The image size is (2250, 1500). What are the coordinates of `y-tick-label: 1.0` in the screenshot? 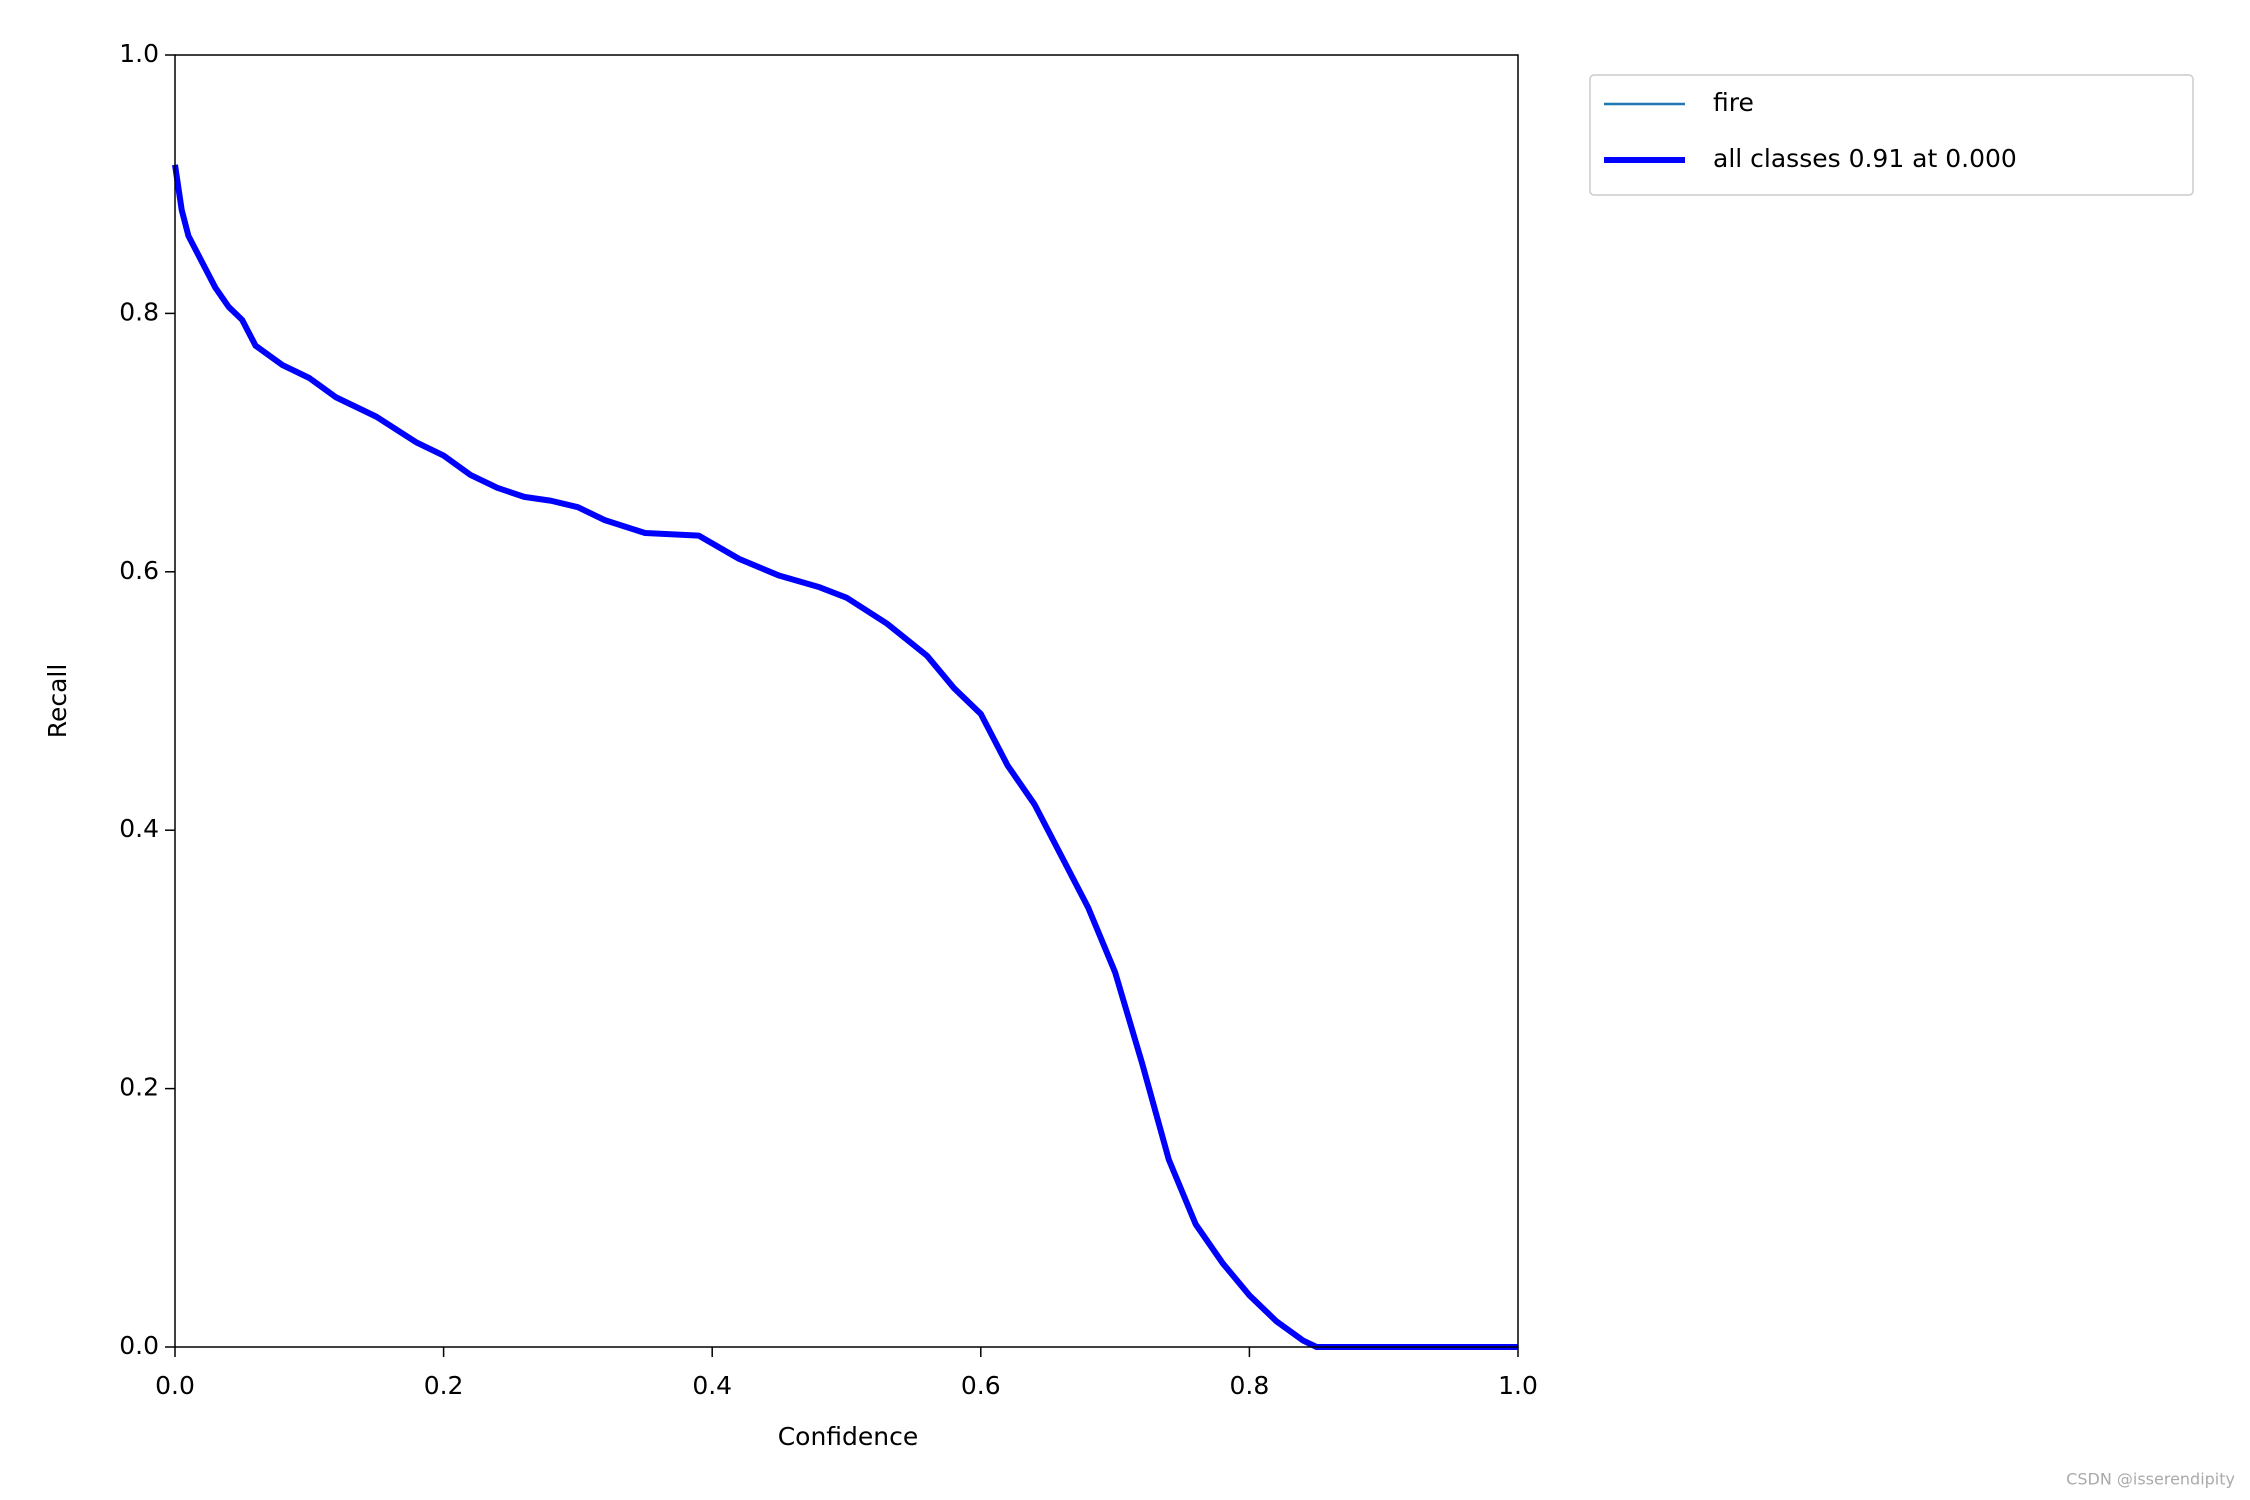 It's located at (139, 53).